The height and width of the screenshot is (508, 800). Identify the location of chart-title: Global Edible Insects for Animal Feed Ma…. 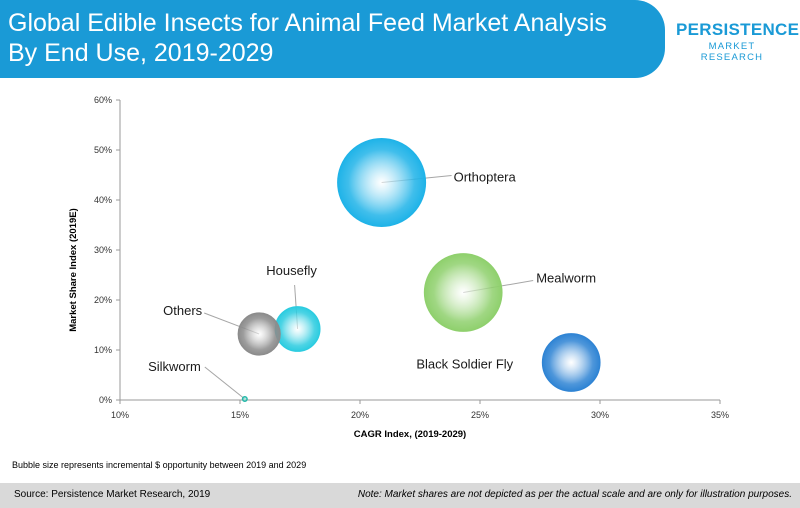
(307, 38).